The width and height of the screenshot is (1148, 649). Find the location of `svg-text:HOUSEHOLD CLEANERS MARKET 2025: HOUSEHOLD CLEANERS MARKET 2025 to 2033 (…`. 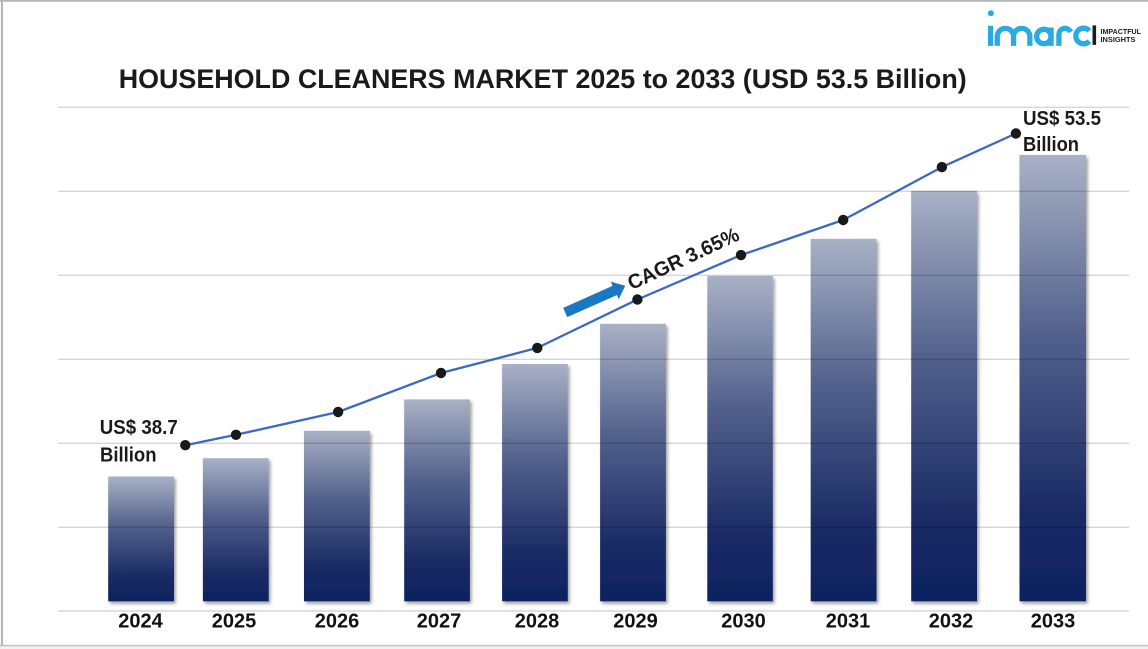

svg-text:HOUSEHOLD CLEANERS MARKET 2025: HOUSEHOLD CLEANERS MARKET 2025 to 2033 (… is located at coordinates (543, 79).